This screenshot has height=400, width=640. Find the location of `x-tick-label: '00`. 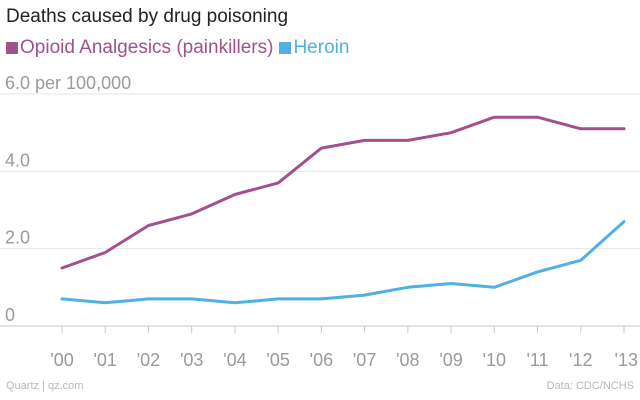

x-tick-label: '00 is located at coordinates (61, 360).